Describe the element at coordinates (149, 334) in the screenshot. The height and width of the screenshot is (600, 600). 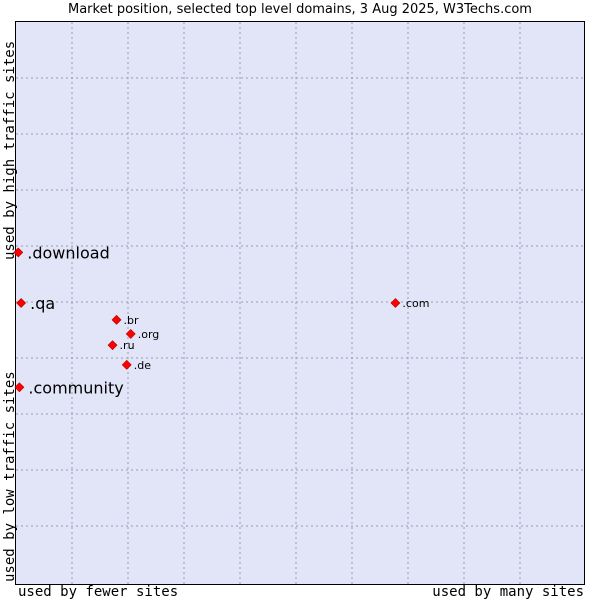
I see `data-label-org: .org` at that location.